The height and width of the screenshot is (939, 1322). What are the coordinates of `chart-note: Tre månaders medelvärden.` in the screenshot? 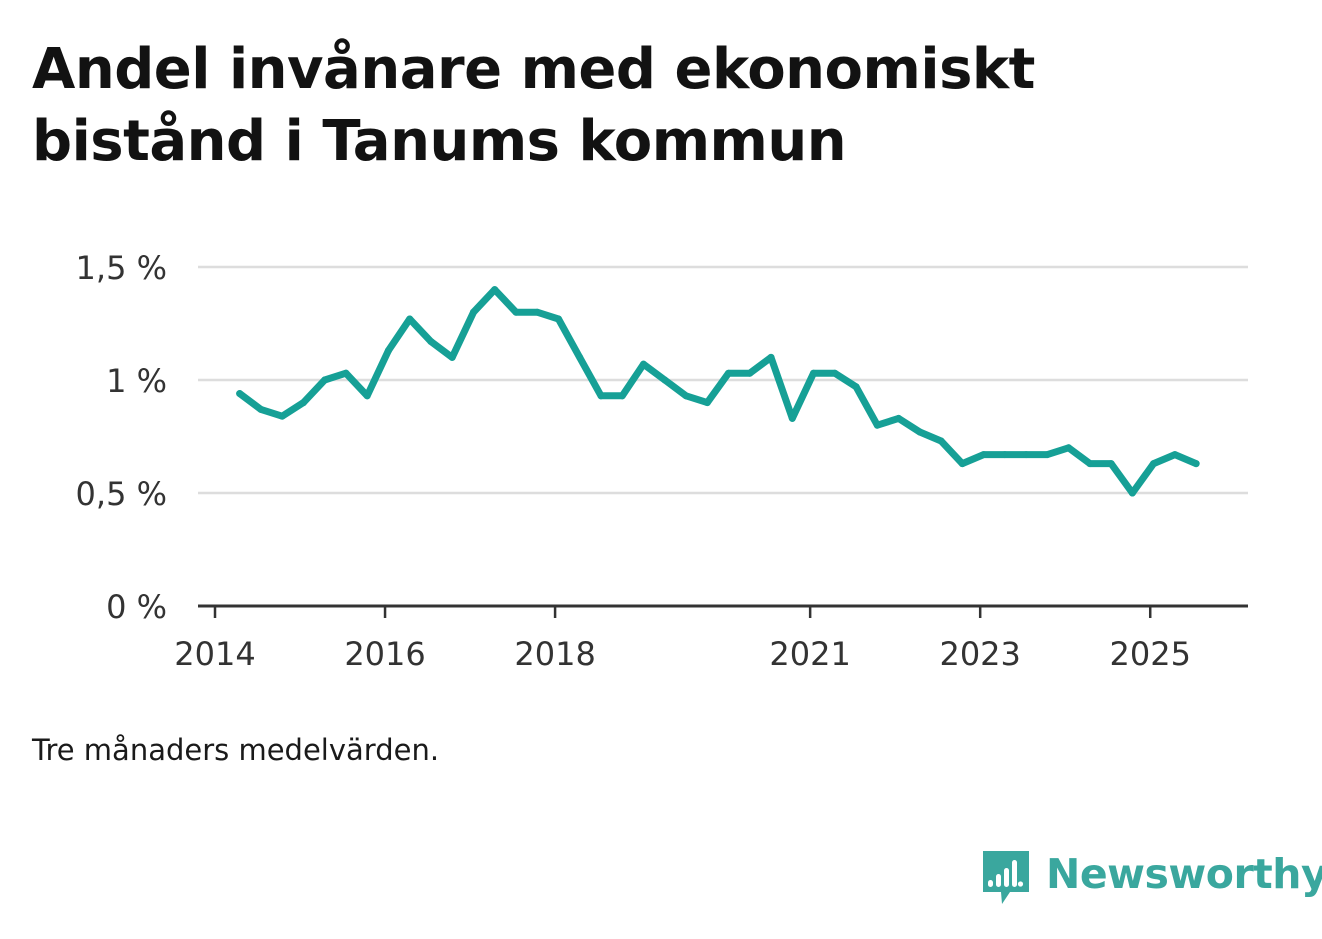 It's located at (236, 750).